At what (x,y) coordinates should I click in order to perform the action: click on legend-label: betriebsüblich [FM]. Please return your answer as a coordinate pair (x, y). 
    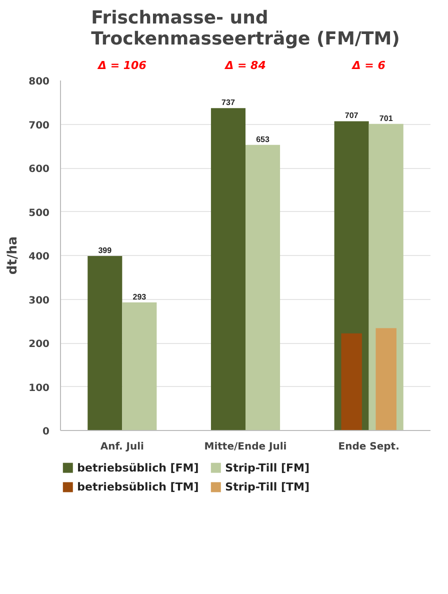
    Looking at the image, I should click on (138, 467).